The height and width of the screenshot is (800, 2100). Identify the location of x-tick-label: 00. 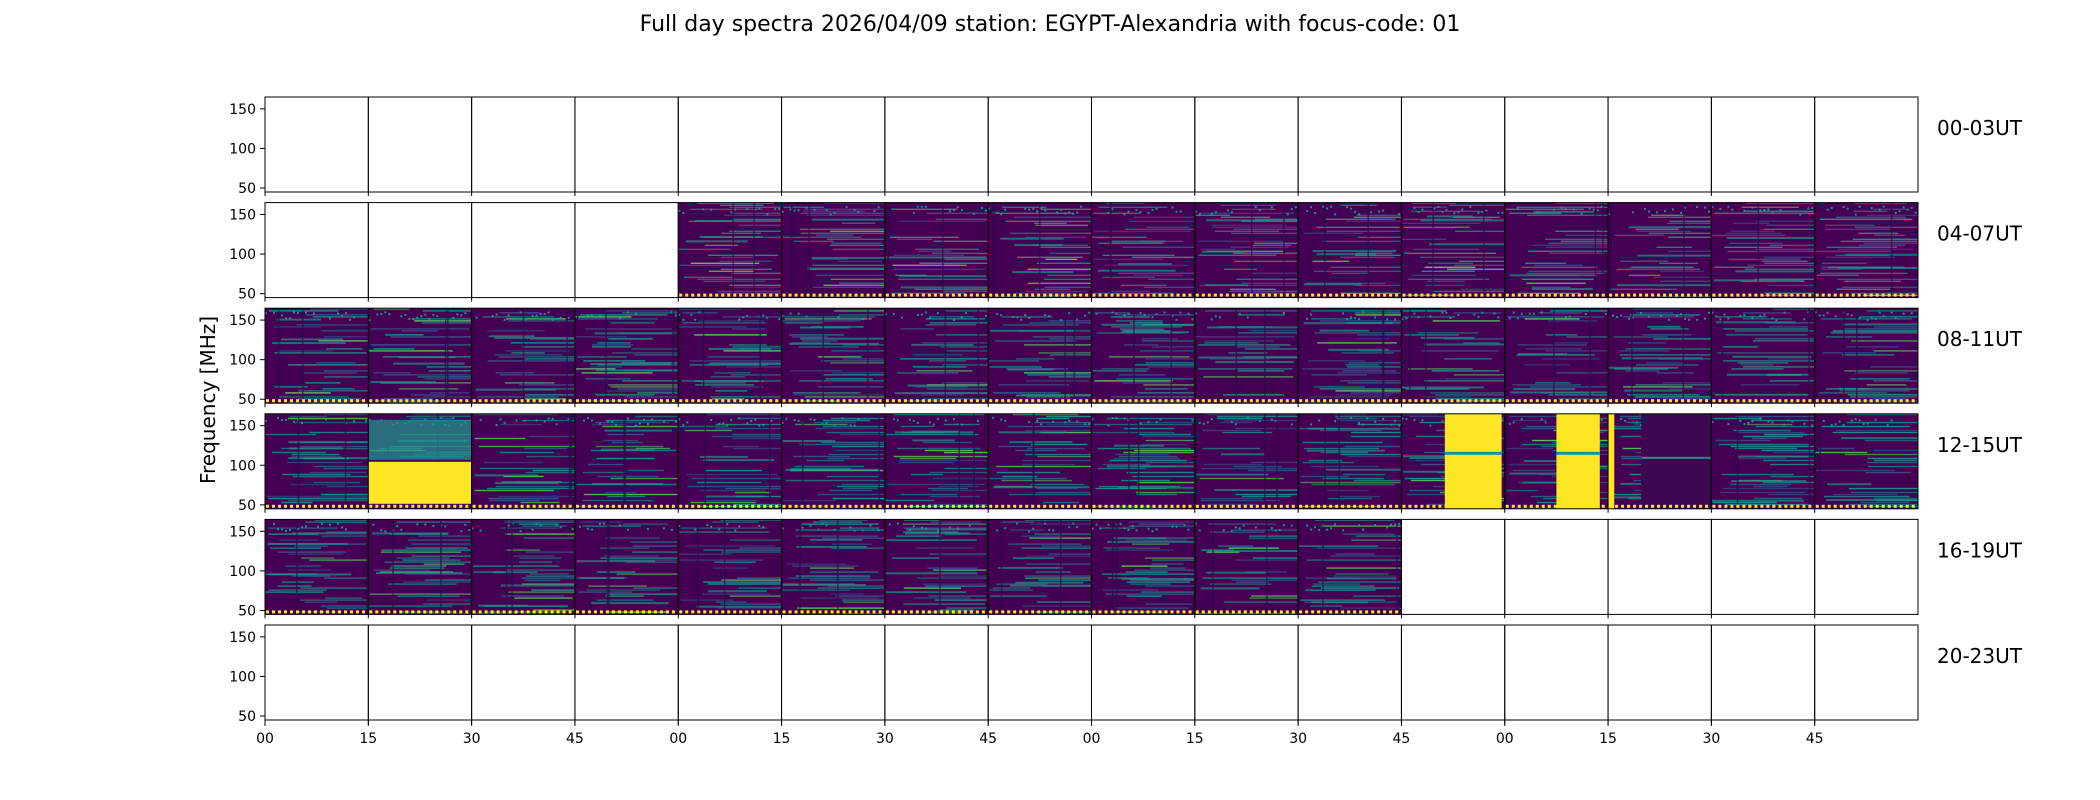
(1092, 739).